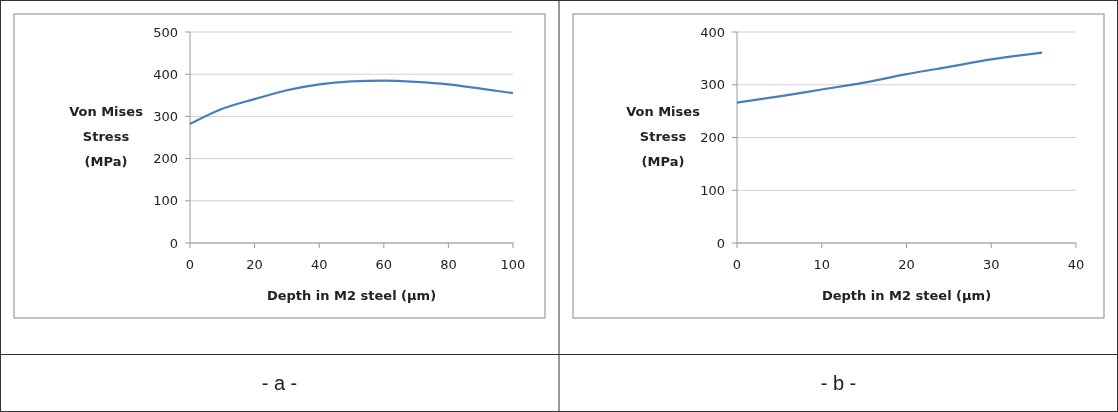  I want to click on x-tick-label: 80, so click(448, 264).